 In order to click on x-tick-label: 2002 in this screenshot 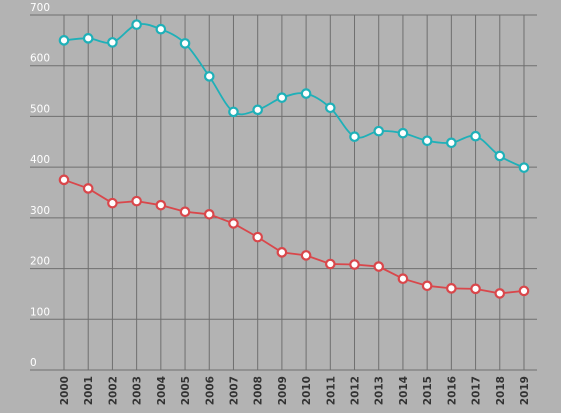, I will do `click(113, 390)`.